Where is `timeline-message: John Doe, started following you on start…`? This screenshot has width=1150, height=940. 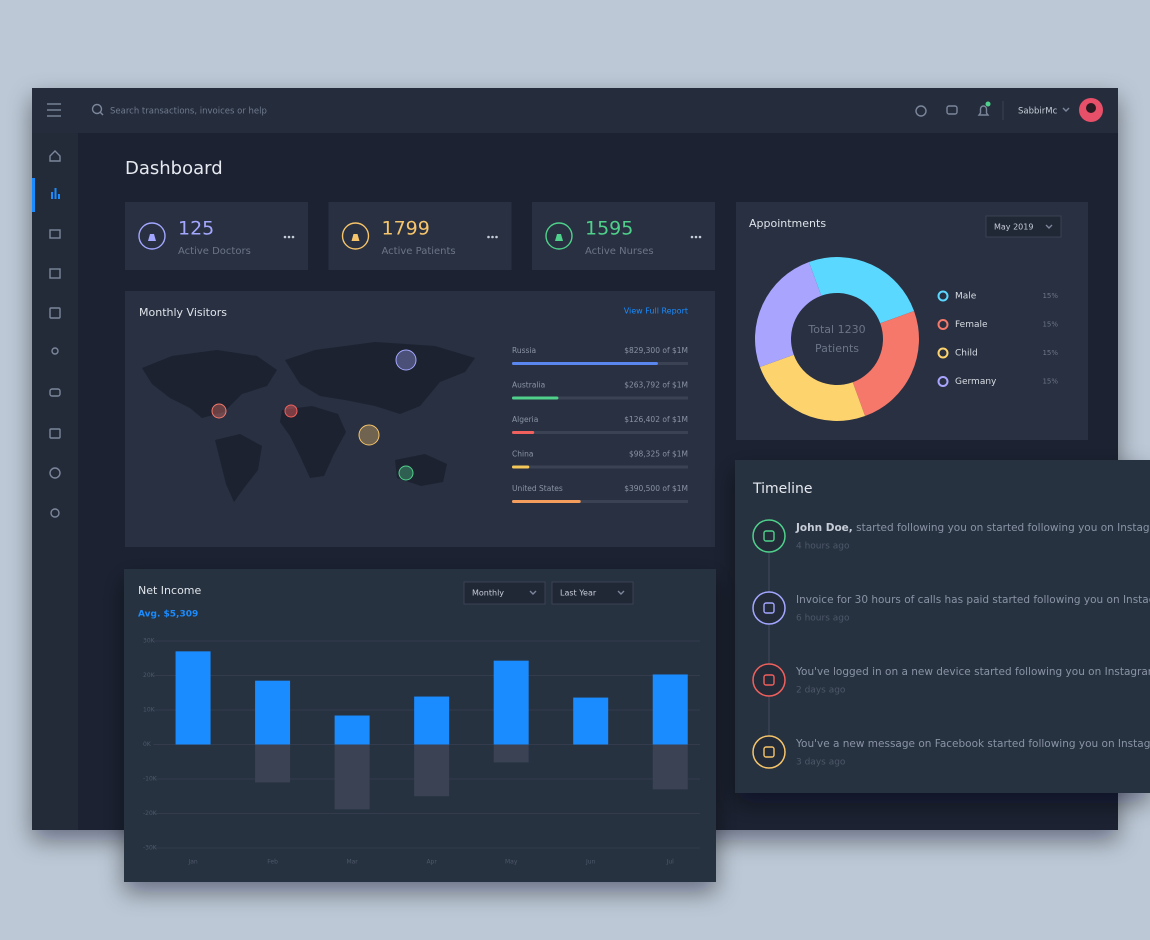
timeline-message: John Doe, started following you on start… is located at coordinates (972, 528).